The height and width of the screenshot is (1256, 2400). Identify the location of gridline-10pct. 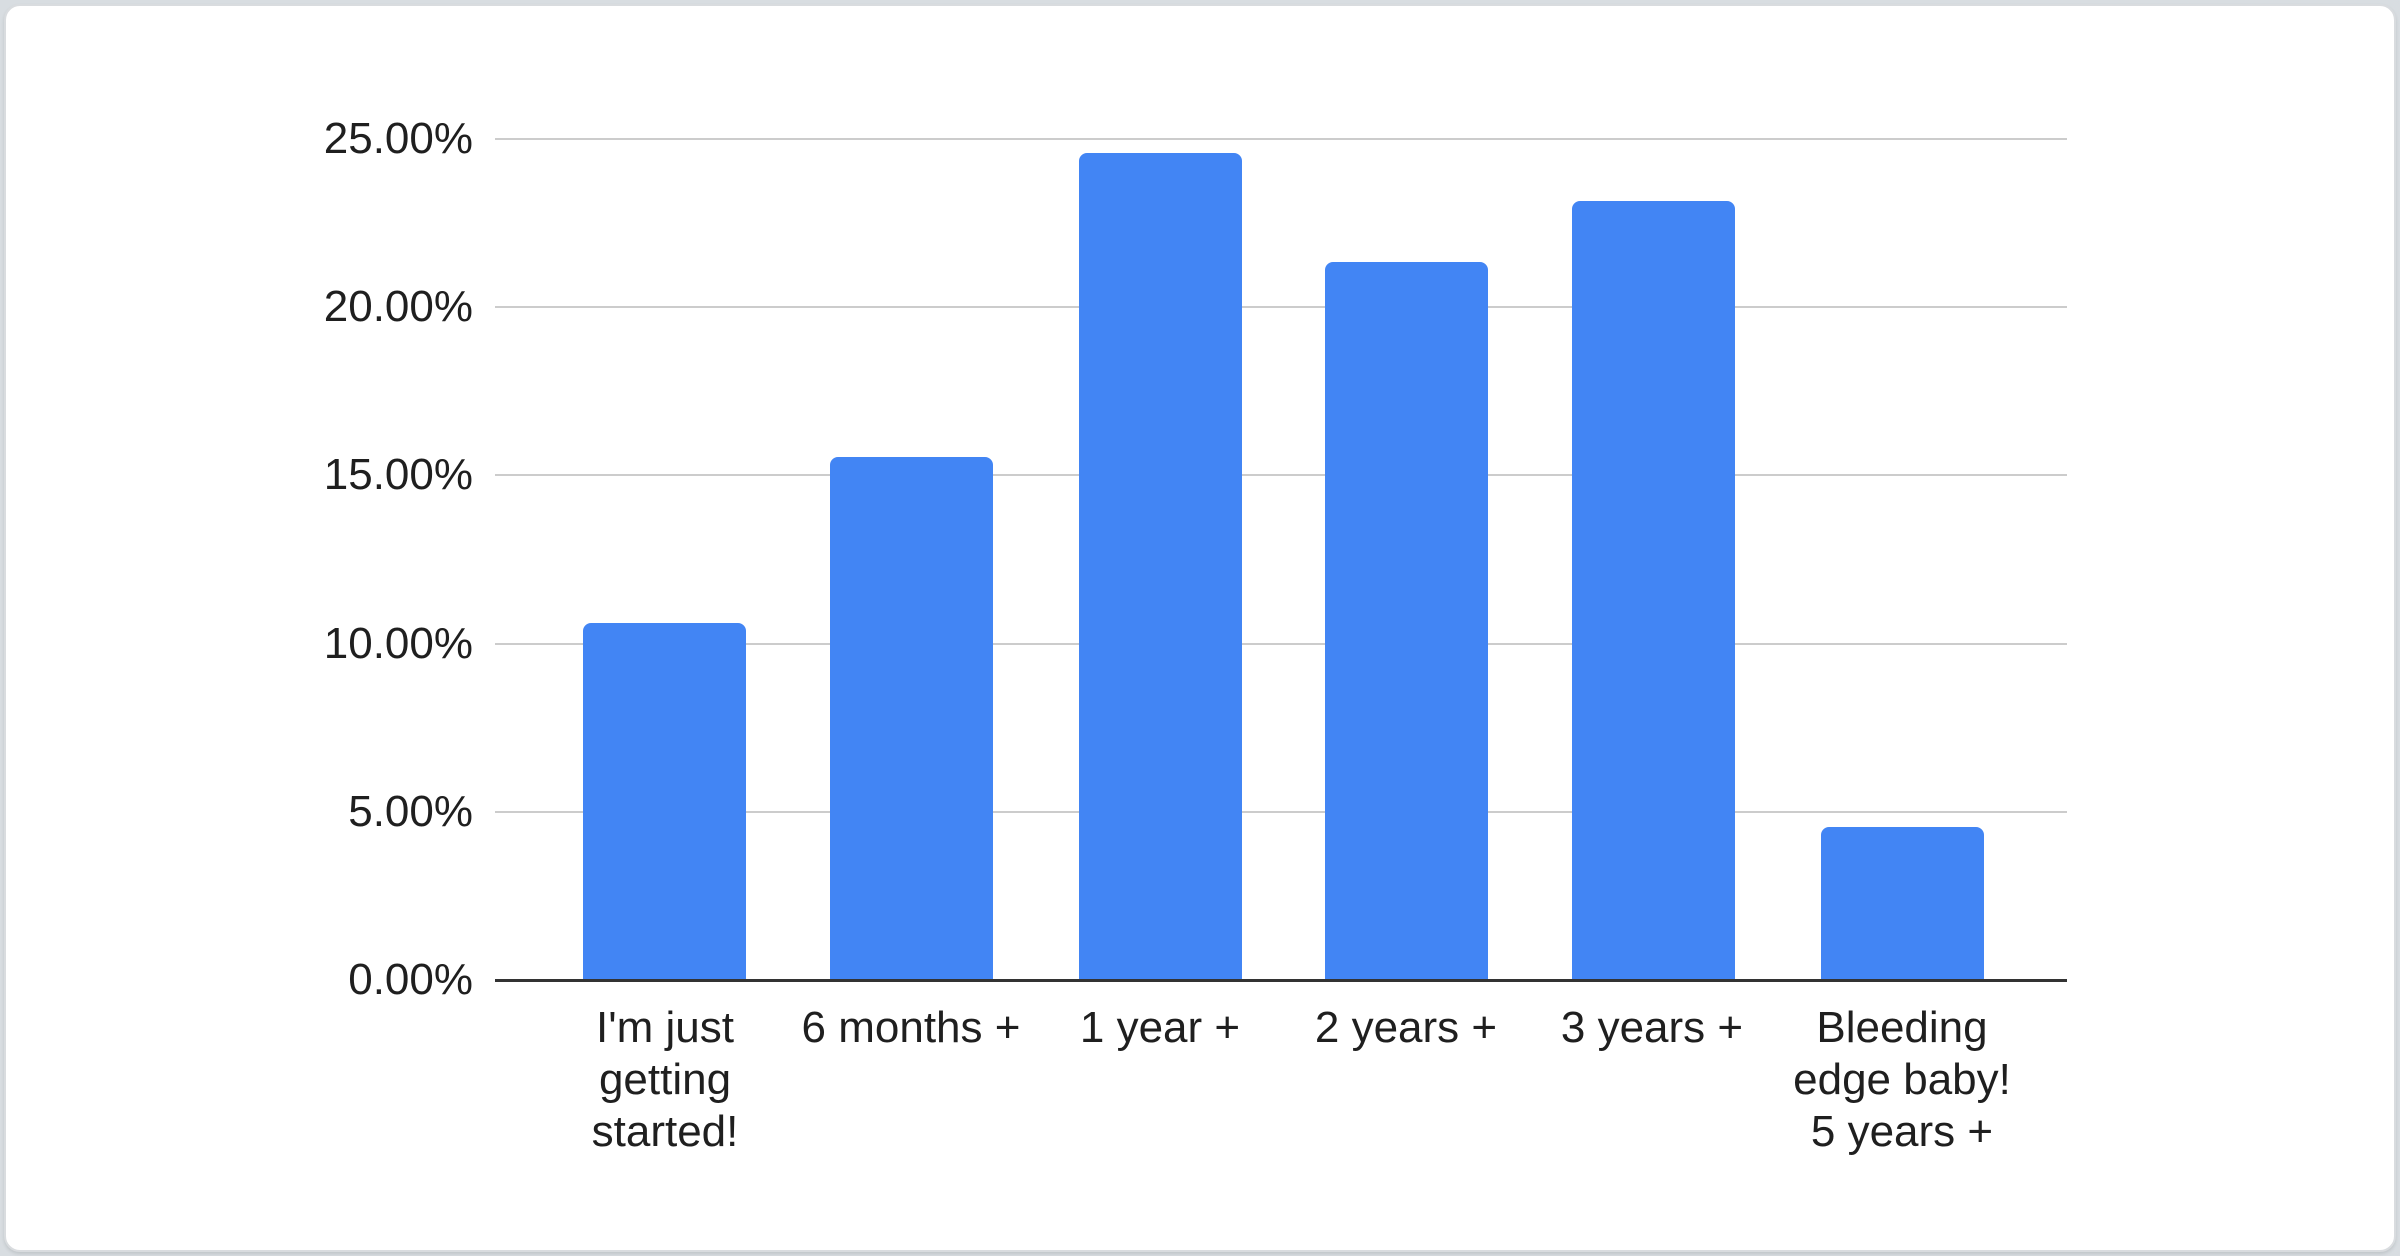
(1281, 643).